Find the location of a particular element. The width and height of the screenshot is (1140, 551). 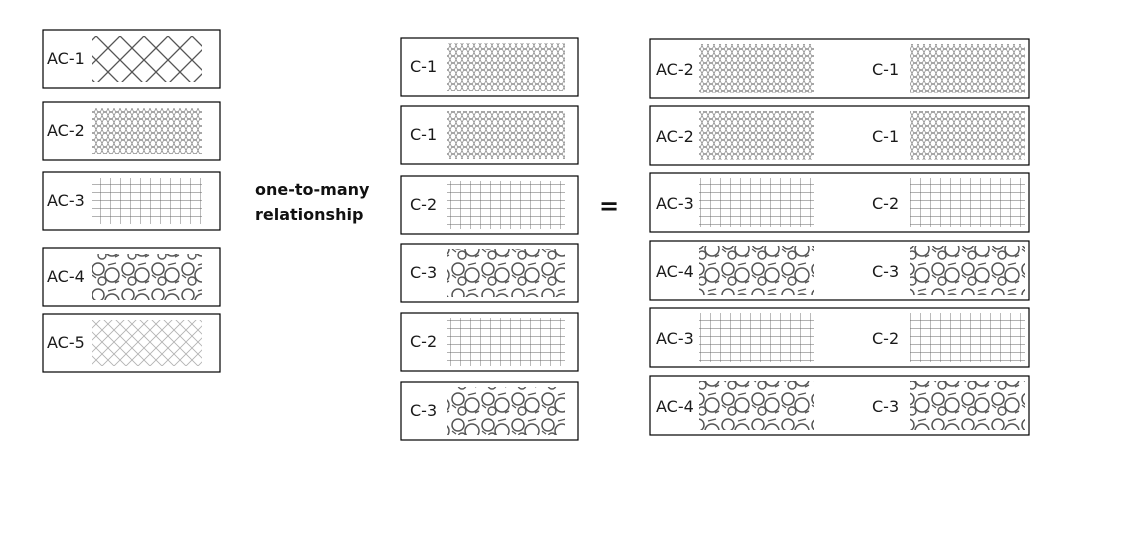

ac-box: AC-4 is located at coordinates (131, 277).